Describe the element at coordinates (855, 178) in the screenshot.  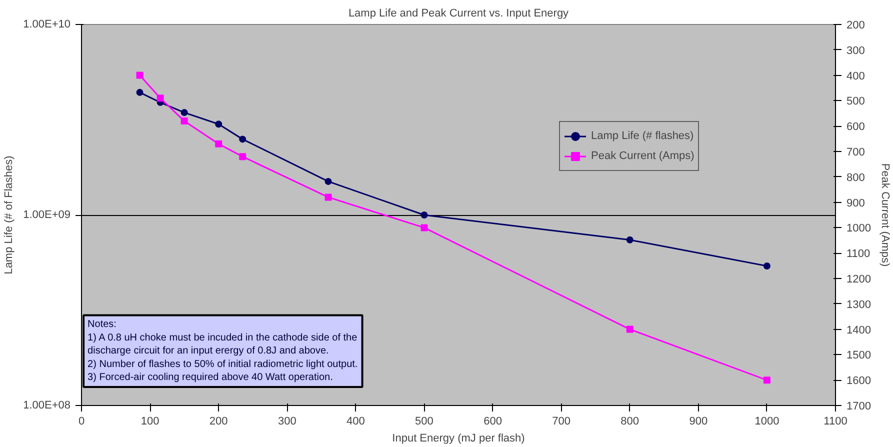
I see `y2-tick-label: 800` at that location.